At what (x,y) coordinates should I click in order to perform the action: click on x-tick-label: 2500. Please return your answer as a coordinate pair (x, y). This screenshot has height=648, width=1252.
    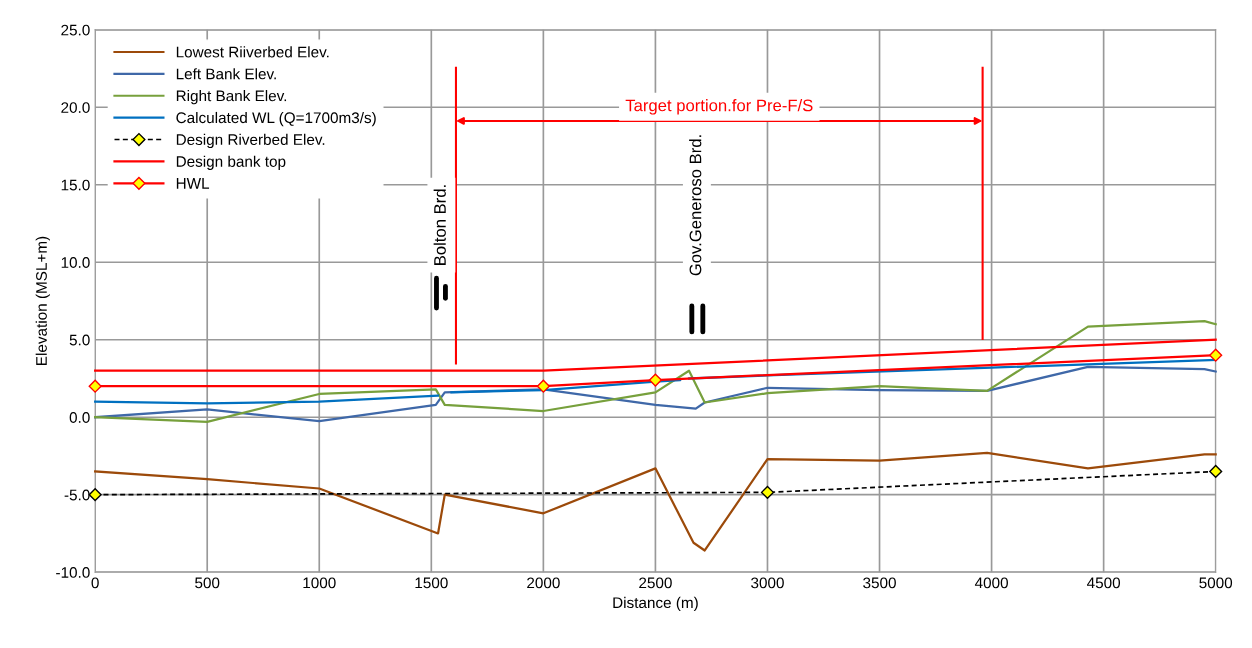
    Looking at the image, I should click on (655, 583).